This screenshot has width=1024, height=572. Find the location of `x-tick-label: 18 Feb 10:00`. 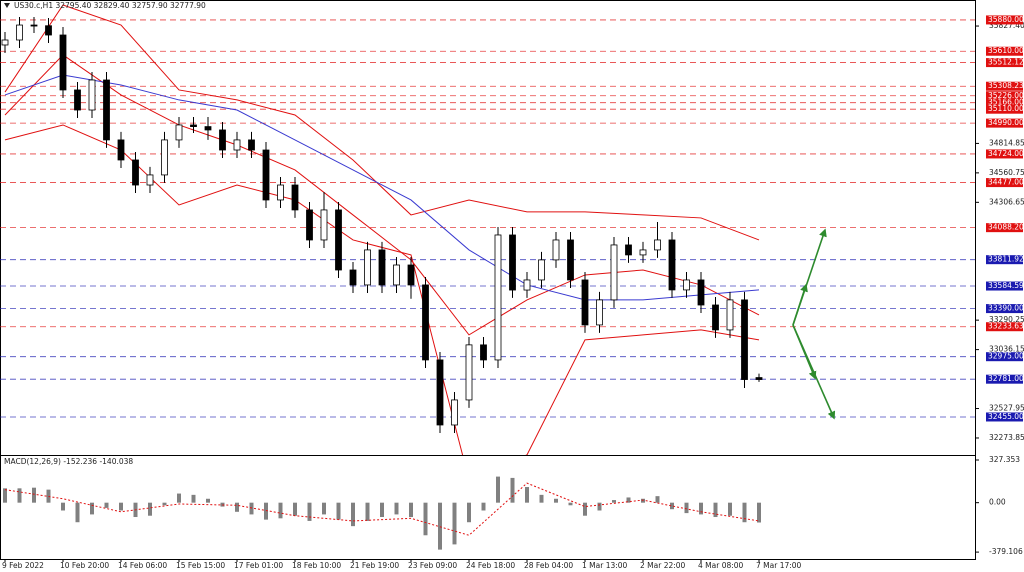

x-tick-label: 18 Feb 10:00 is located at coordinates (316, 565).